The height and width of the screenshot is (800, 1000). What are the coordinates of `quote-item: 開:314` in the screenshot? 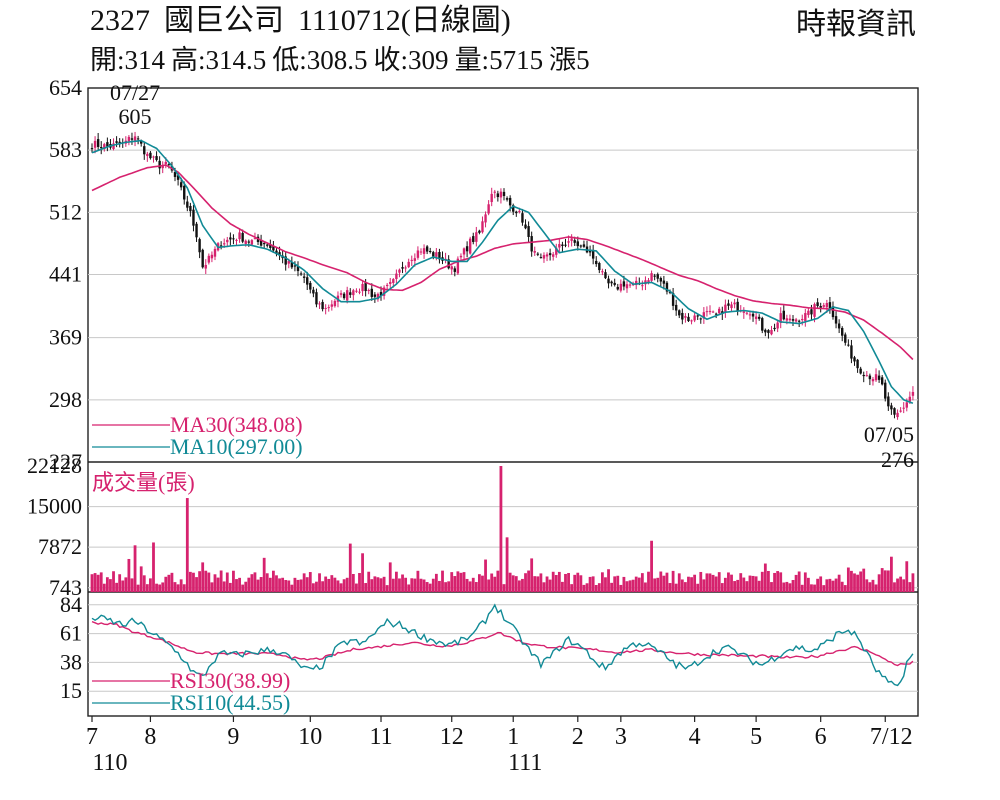 It's located at (128, 60).